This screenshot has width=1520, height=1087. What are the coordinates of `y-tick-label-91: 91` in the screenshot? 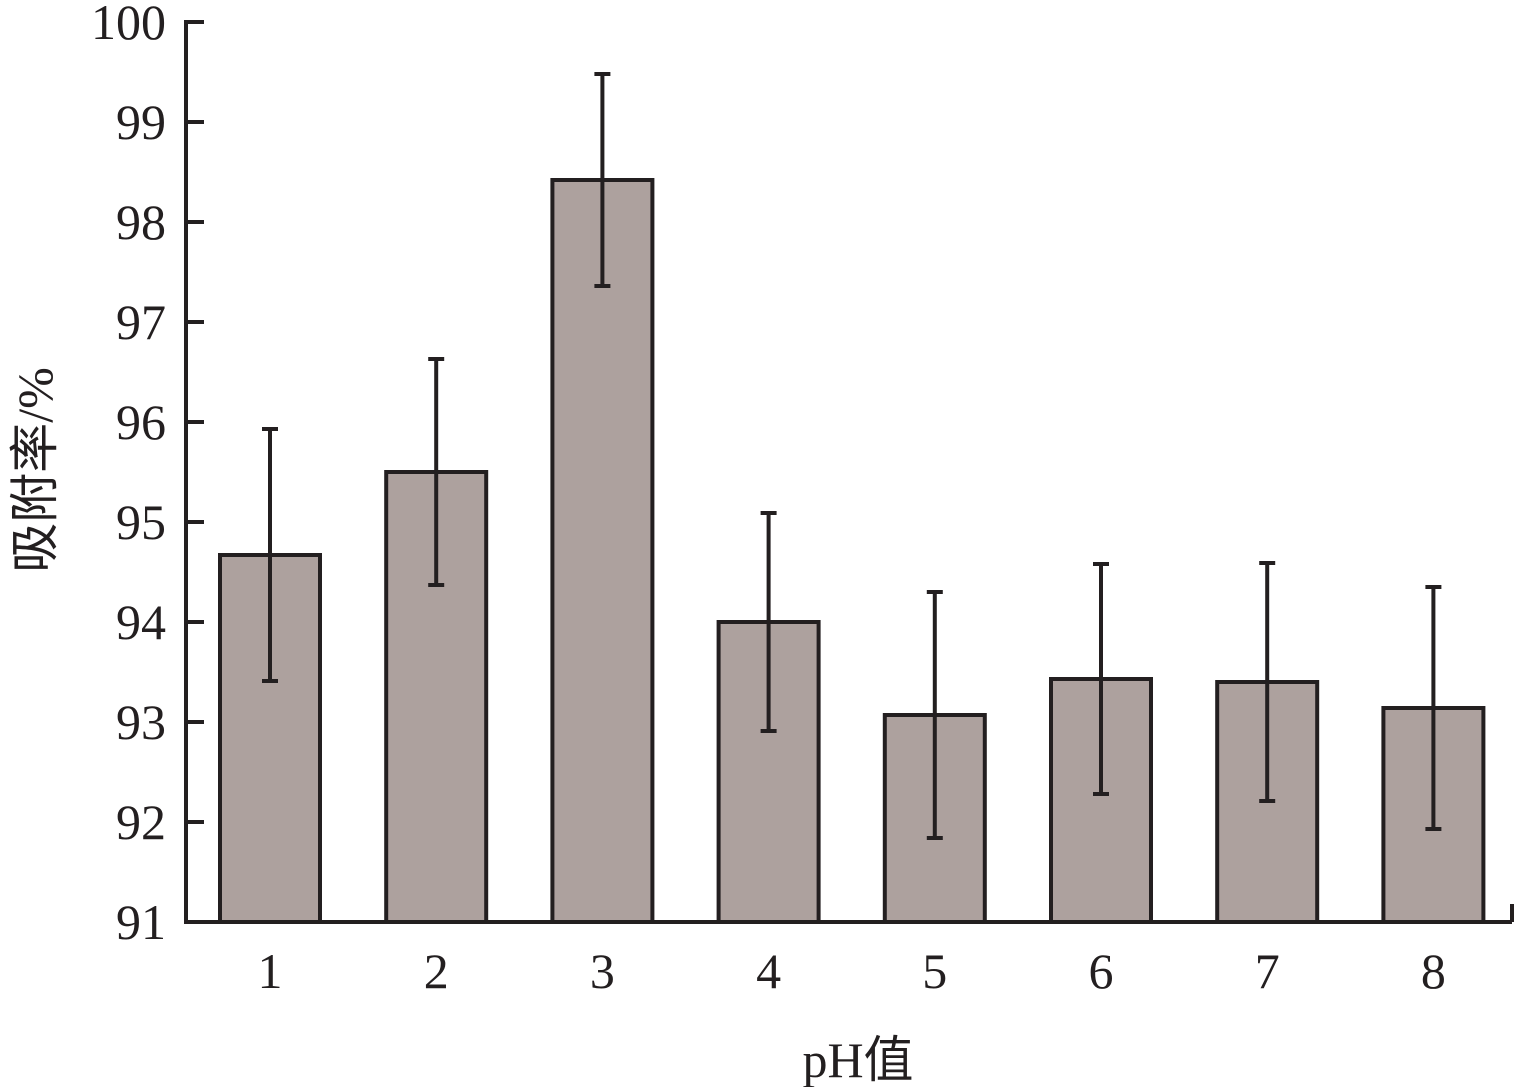 It's located at (141, 922).